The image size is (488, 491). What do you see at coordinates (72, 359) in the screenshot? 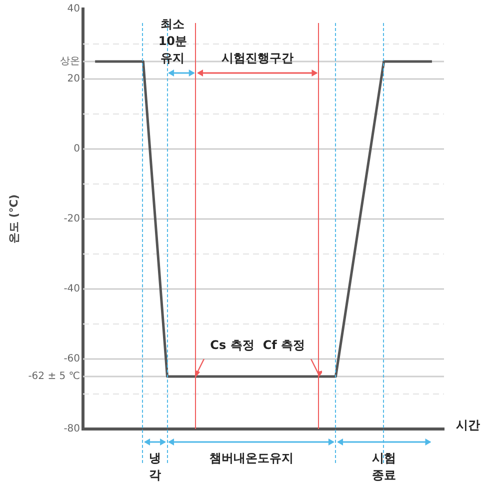
I see `y-tick-label: -60` at bounding box center [72, 359].